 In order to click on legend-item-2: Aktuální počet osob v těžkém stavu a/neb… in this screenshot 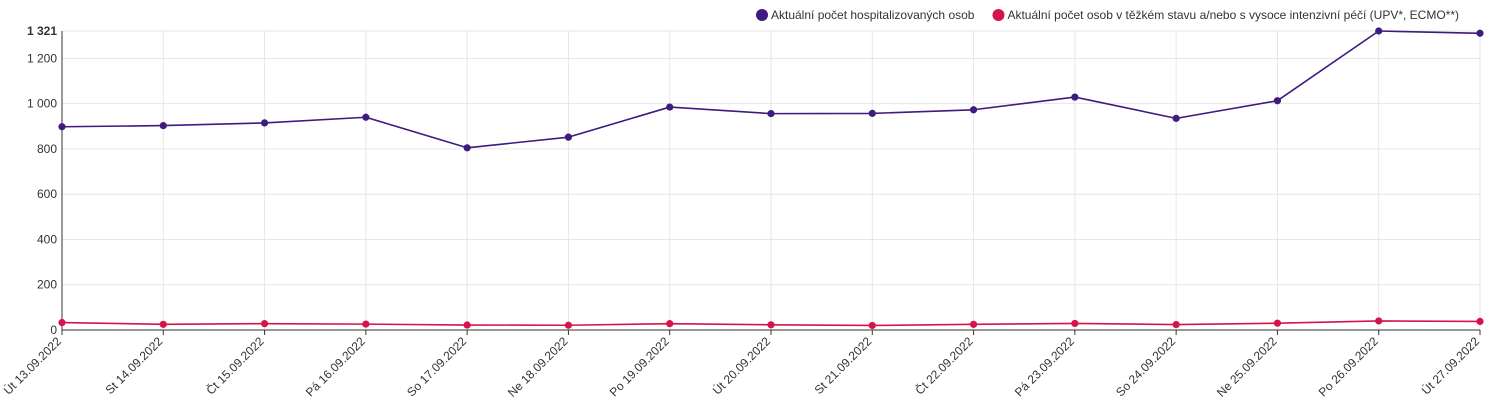, I will do `click(1225, 15)`.